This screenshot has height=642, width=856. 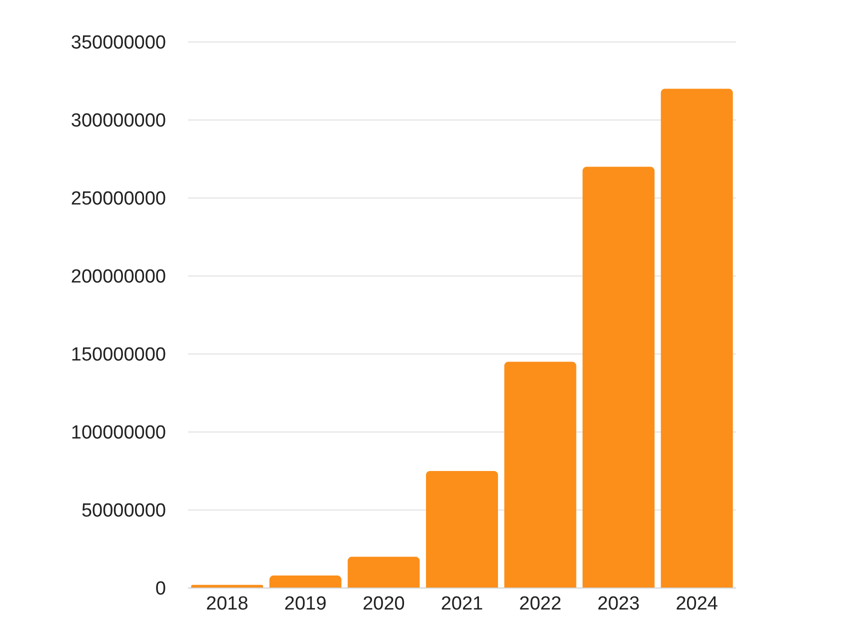 What do you see at coordinates (462, 603) in the screenshot?
I see `x-tick-label: 2021` at bounding box center [462, 603].